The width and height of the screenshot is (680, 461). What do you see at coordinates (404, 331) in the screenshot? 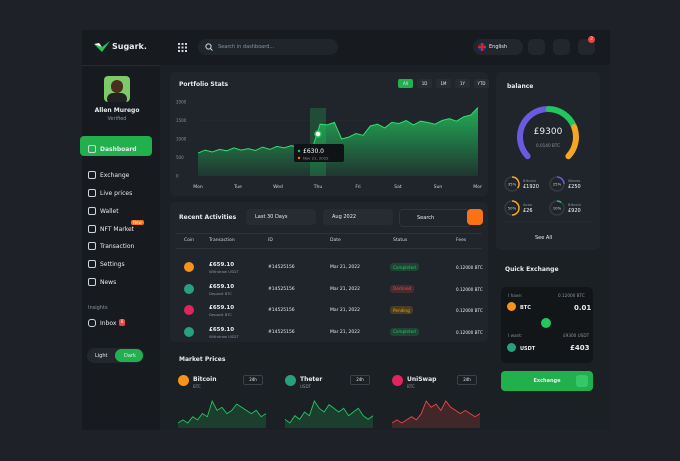
I see `status: Completed` at bounding box center [404, 331].